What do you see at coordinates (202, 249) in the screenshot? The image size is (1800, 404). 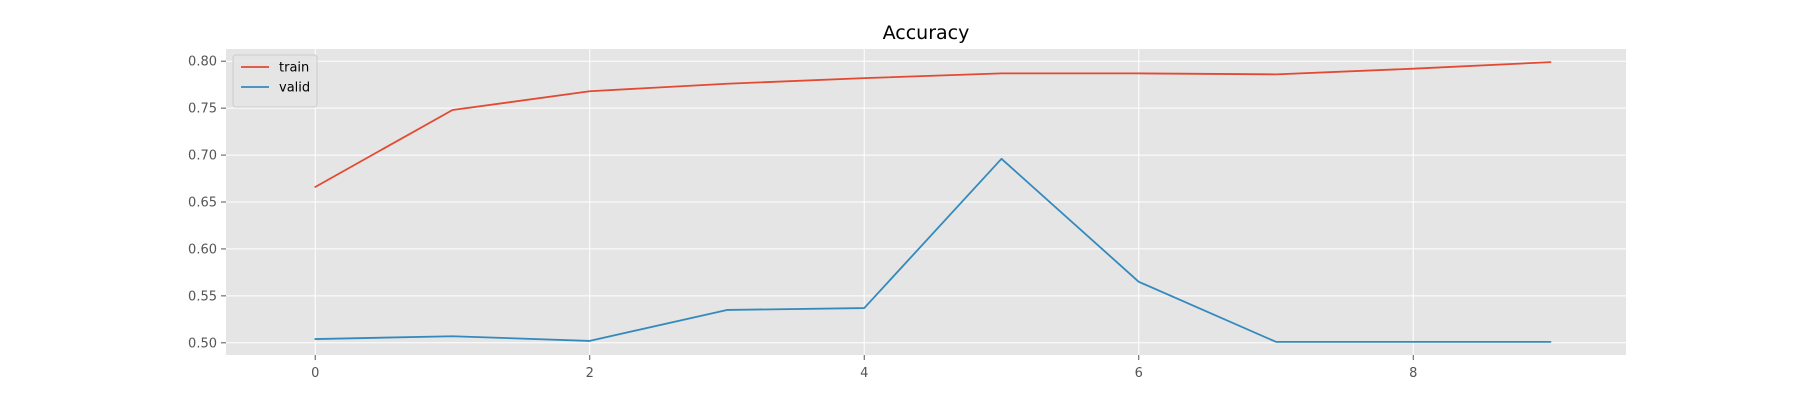 I see `y-tick-label: 0.60` at bounding box center [202, 249].